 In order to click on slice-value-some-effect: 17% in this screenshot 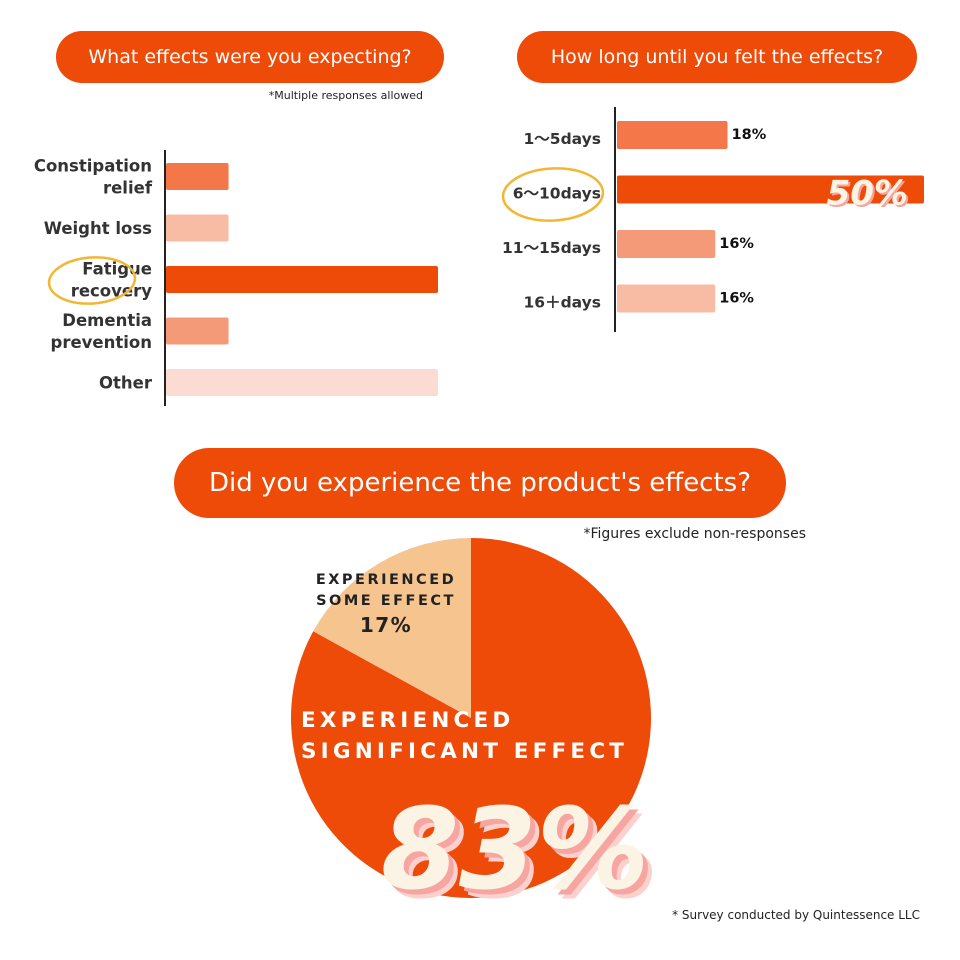, I will do `click(386, 625)`.